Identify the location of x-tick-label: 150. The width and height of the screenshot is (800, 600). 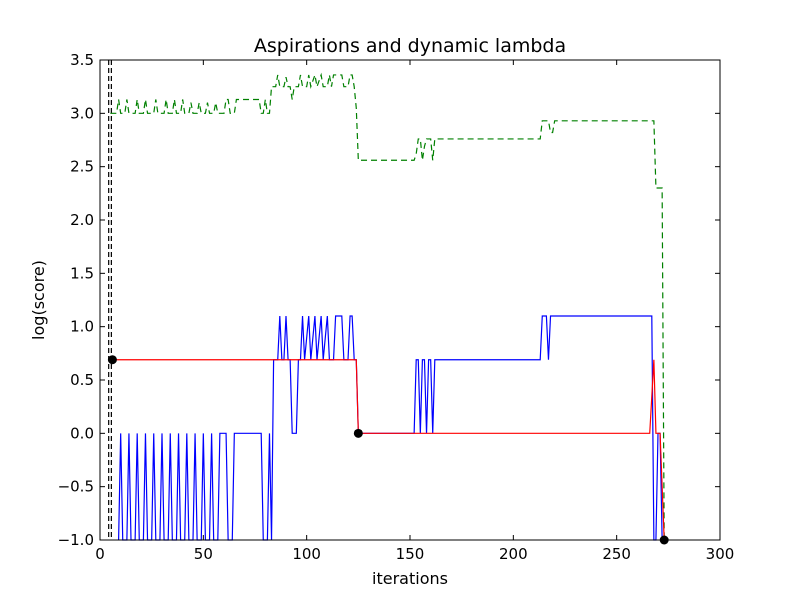
(410, 554).